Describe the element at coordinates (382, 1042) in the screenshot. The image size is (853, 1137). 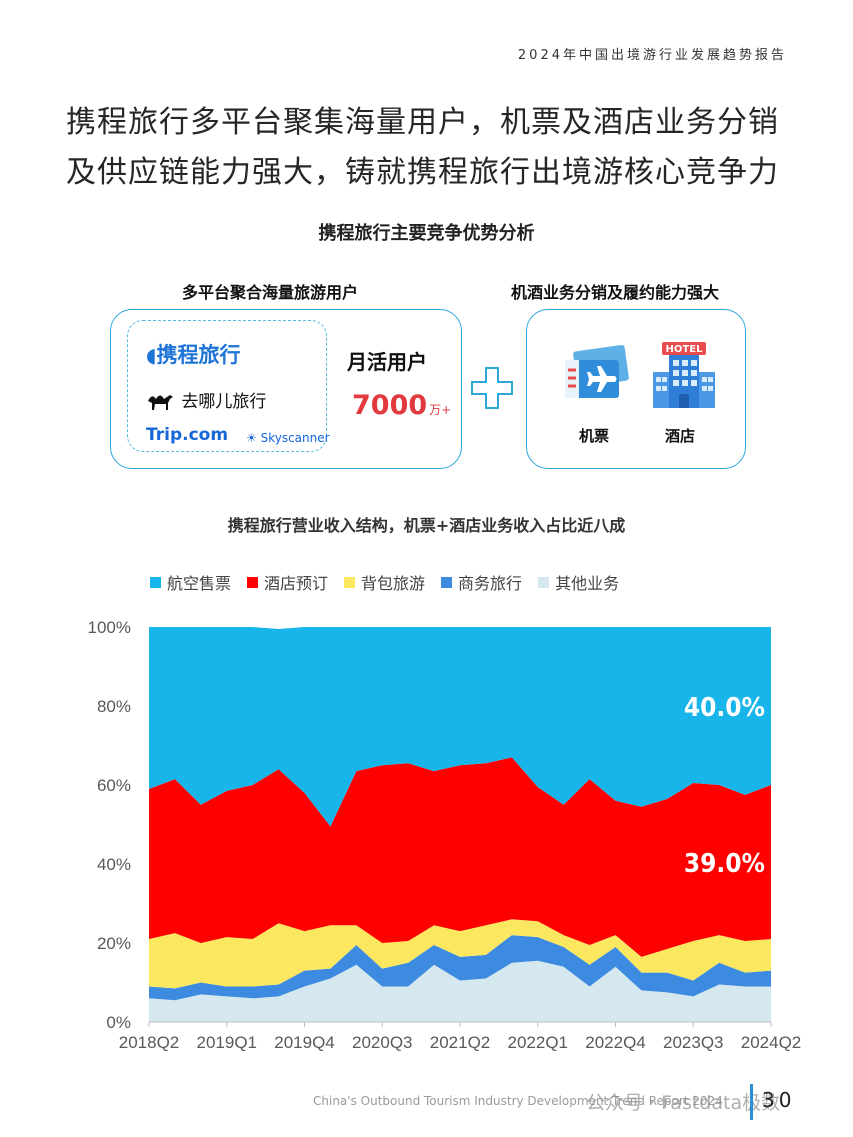
I see `x-tick-label: 2020Q3` at that location.